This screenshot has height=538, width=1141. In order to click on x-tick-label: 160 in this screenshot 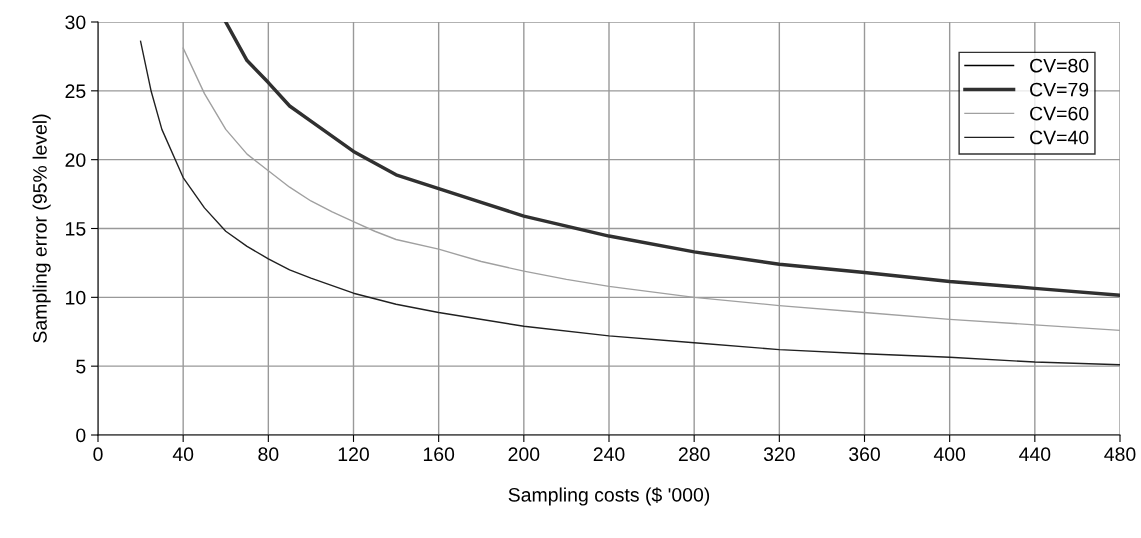, I will do `click(439, 454)`.